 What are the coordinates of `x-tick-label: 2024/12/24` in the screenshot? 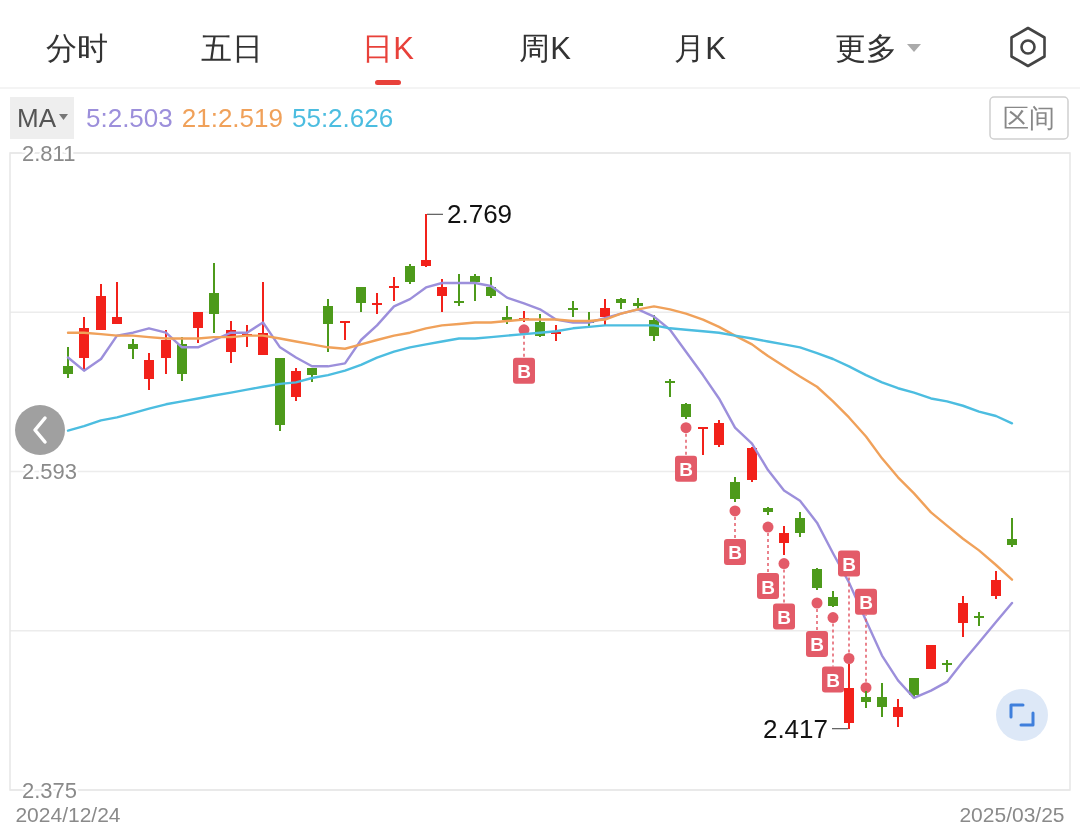 It's located at (68, 814).